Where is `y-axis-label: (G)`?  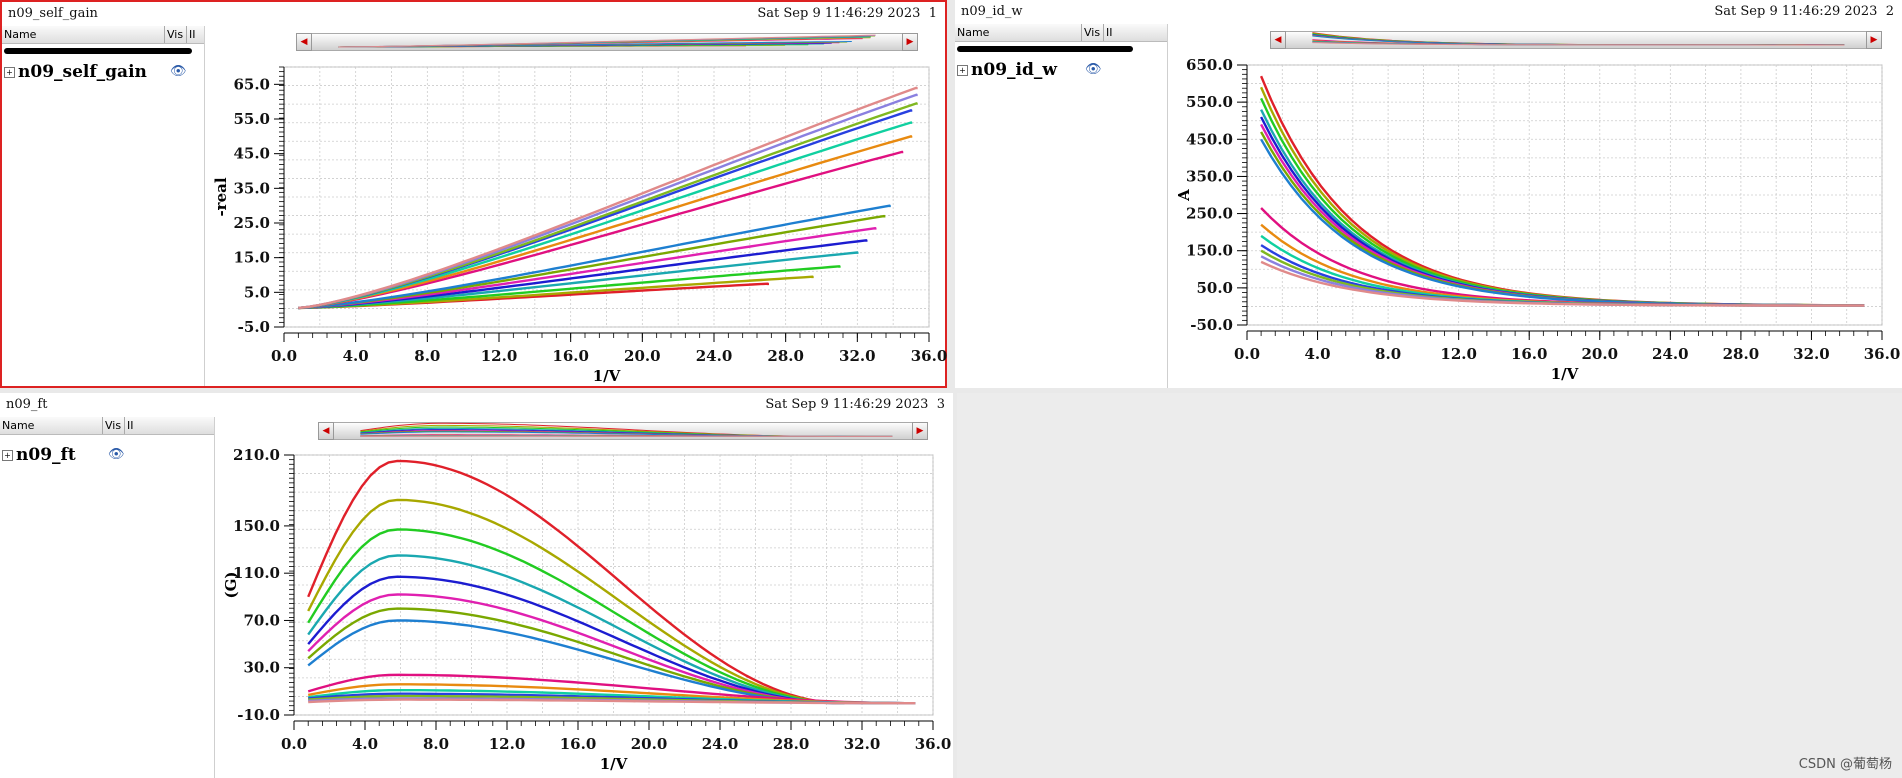
y-axis-label: (G) is located at coordinates (231, 584).